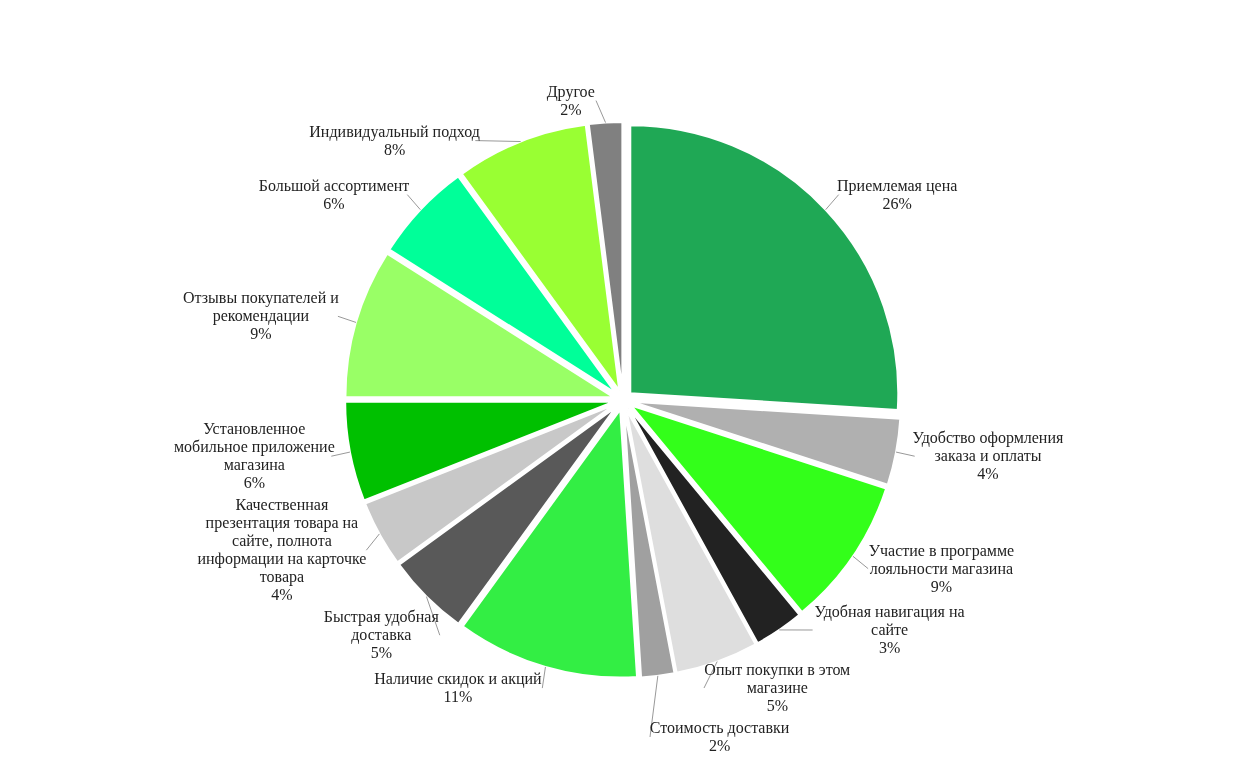  I want to click on slice-label: Отзывы покупателей и рекомендации, so click(261, 307).